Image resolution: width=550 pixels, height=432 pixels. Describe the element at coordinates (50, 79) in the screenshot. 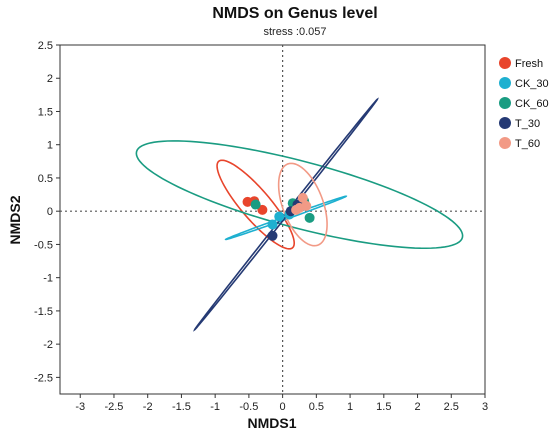

I see `y-tick-label: 2` at that location.